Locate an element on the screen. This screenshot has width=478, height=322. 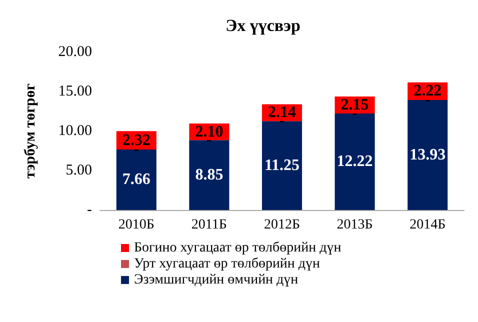
chart-title: Эх үүсвэр is located at coordinates (263, 25).